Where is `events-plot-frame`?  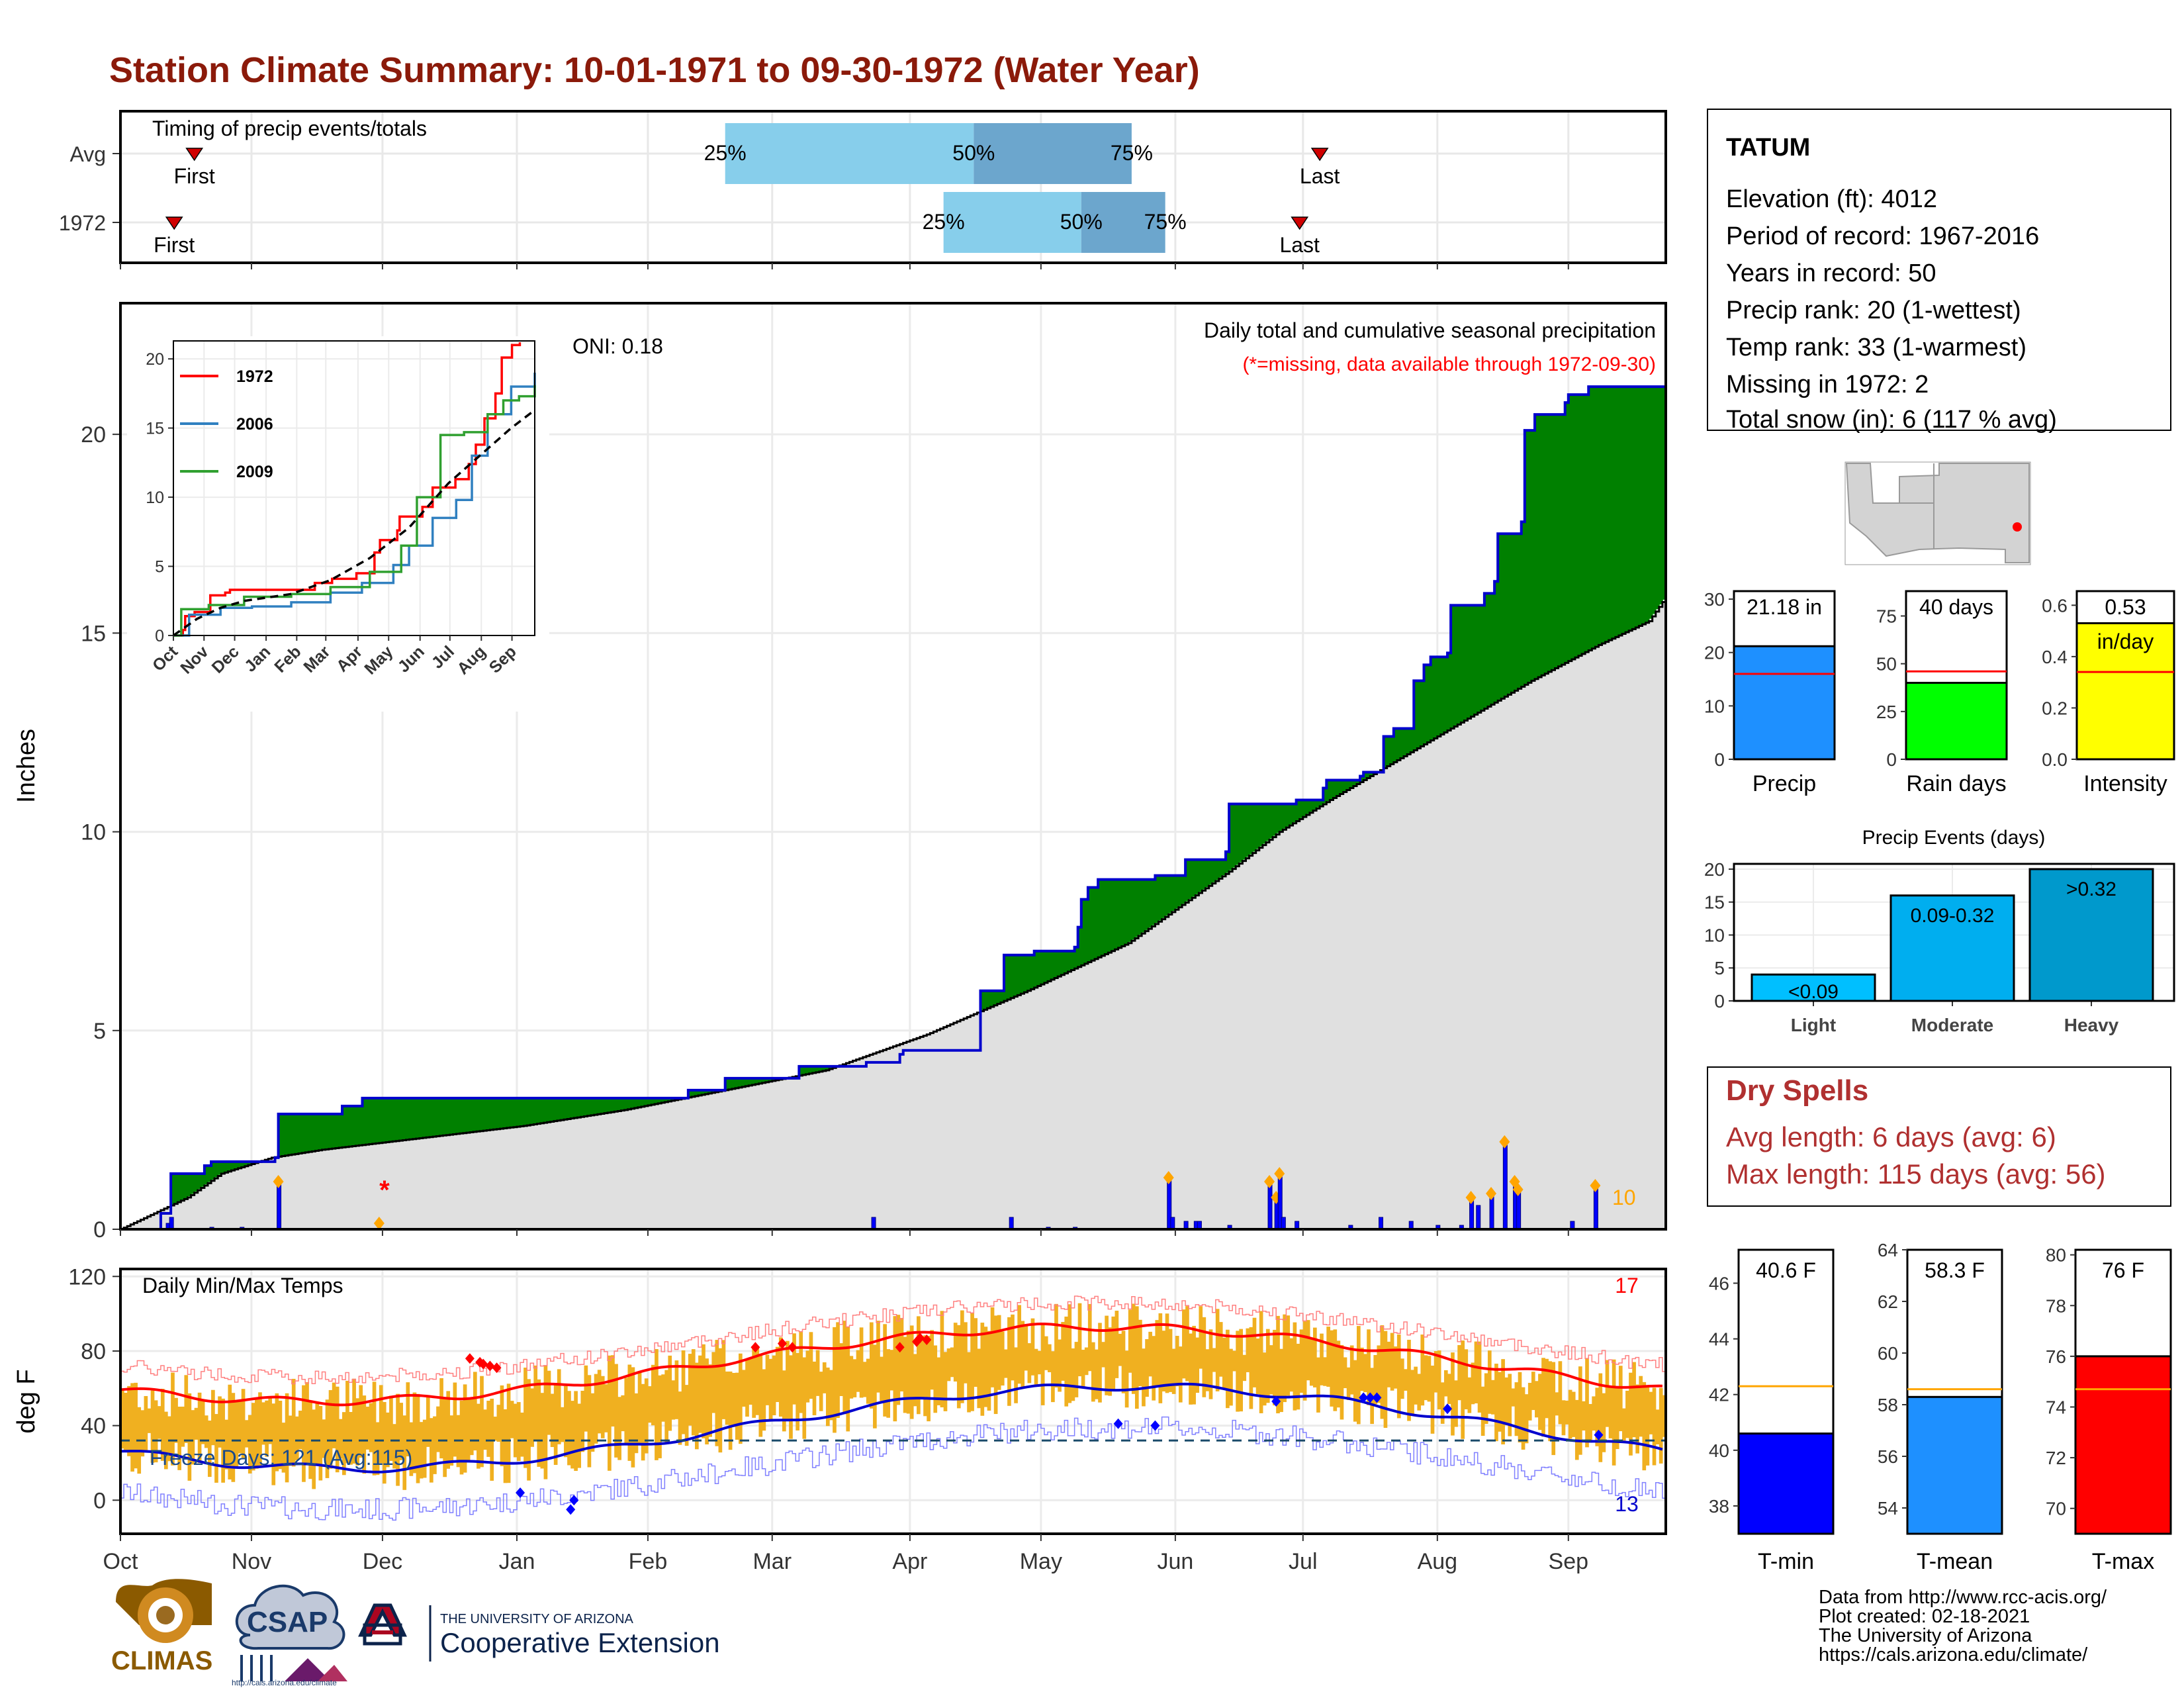
events-plot-frame is located at coordinates (1954, 932).